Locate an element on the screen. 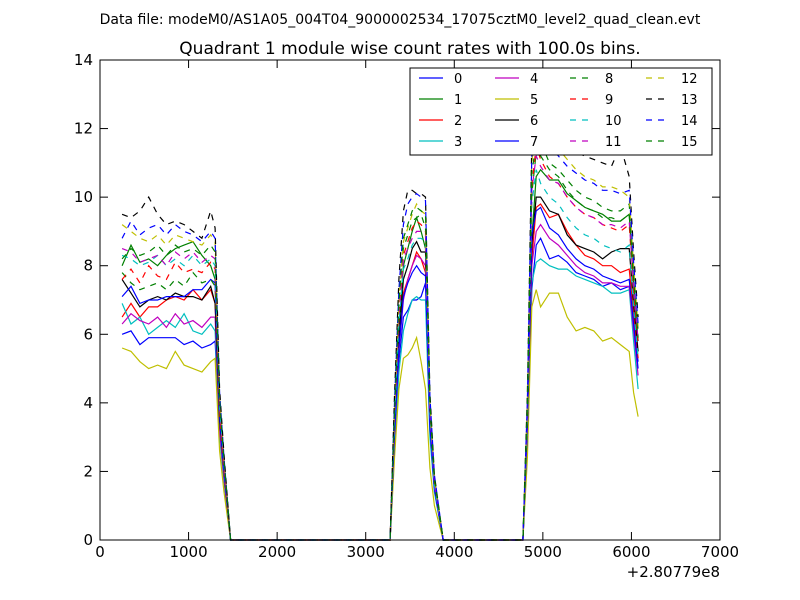 The height and width of the screenshot is (600, 800). x-tick-label: 0 is located at coordinates (100, 552).